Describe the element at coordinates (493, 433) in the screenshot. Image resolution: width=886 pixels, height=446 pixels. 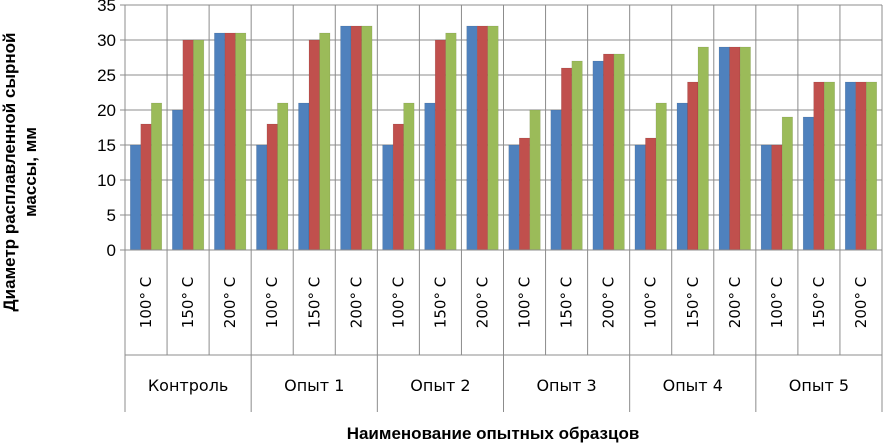
I see `x-axis-title: Наименование опытных образцов` at that location.